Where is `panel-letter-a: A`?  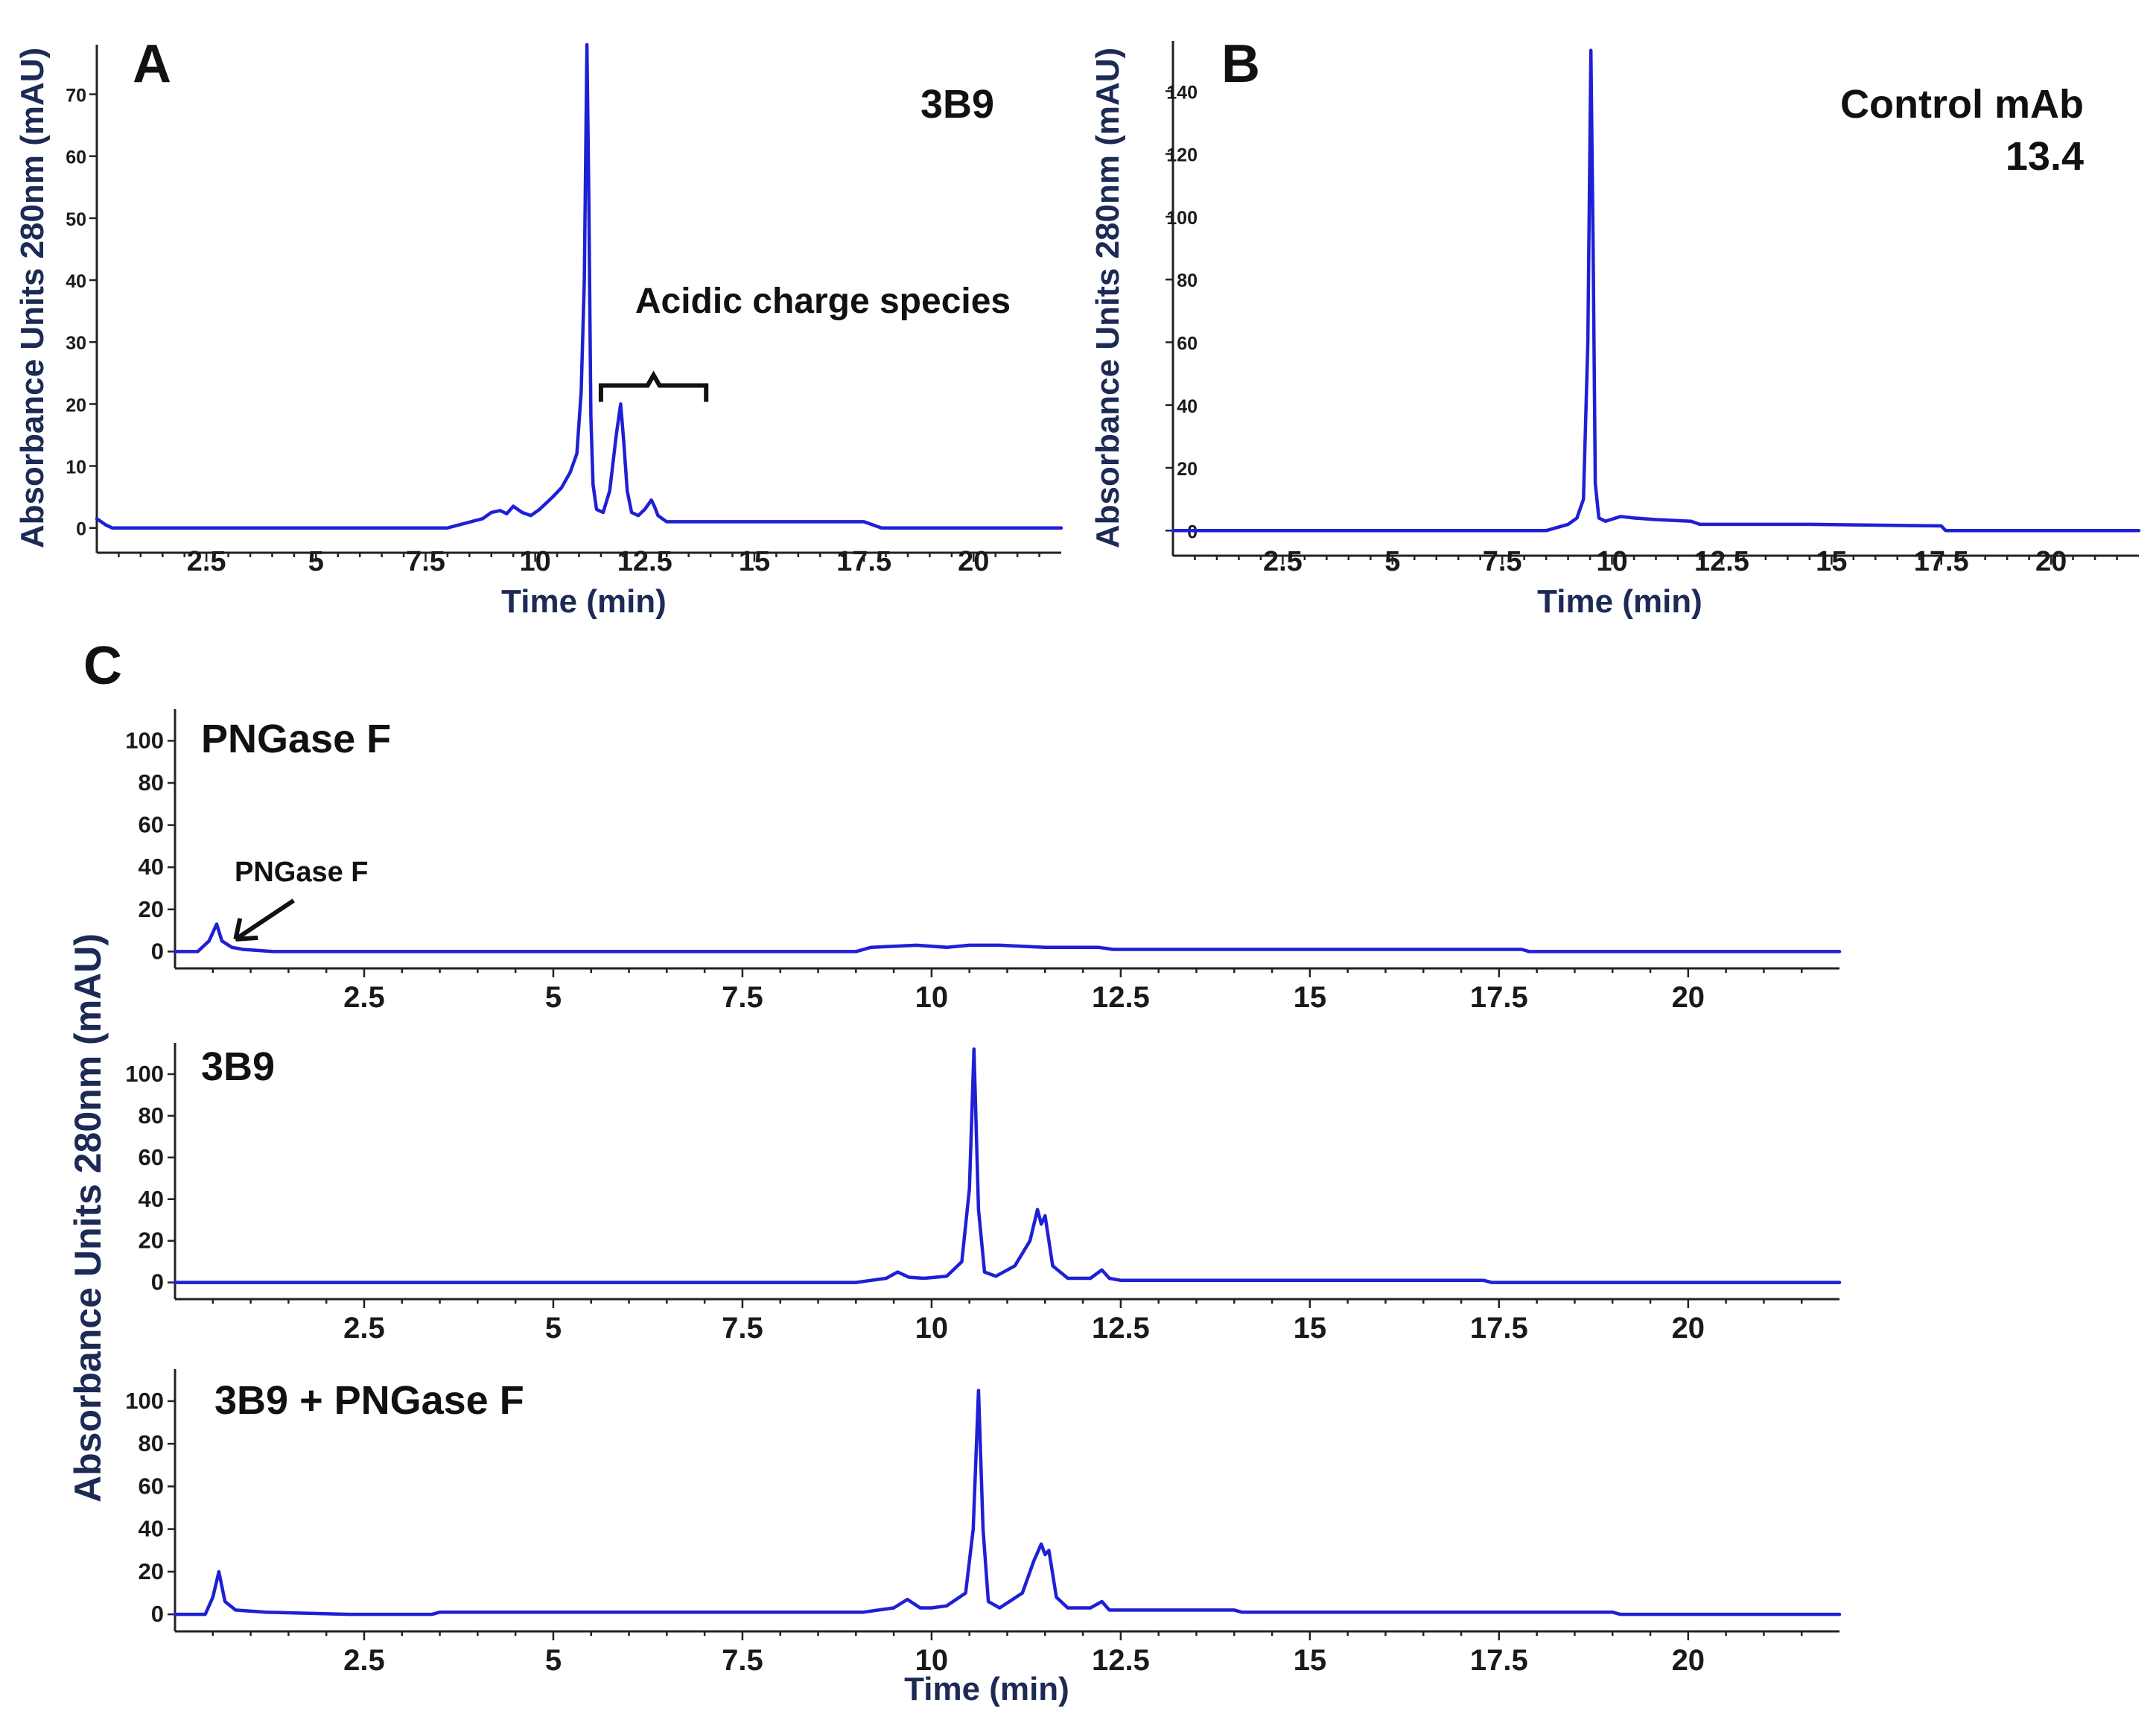
panel-letter-a: A is located at coordinates (152, 64).